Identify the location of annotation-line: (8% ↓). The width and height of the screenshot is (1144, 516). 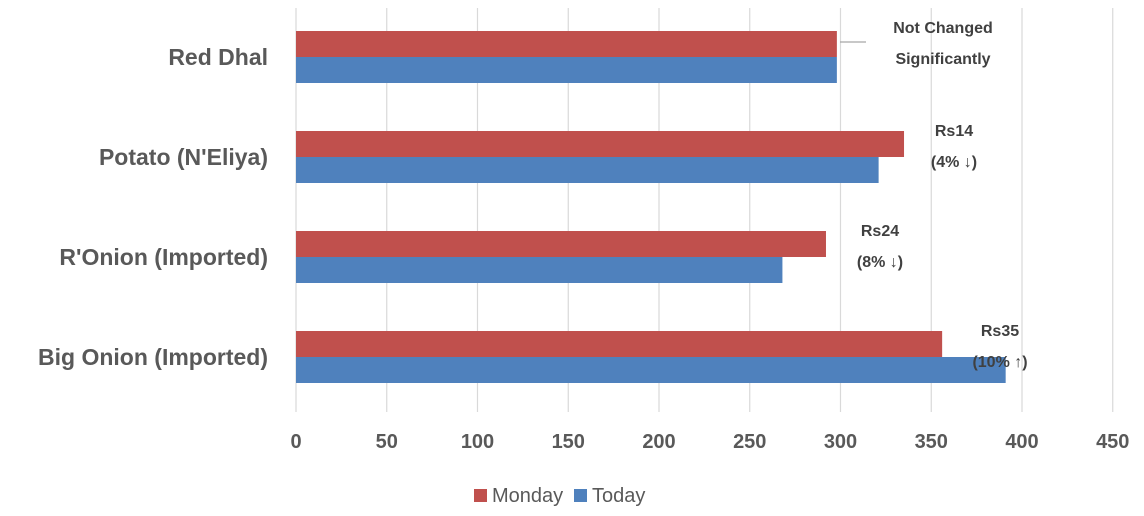
(880, 262).